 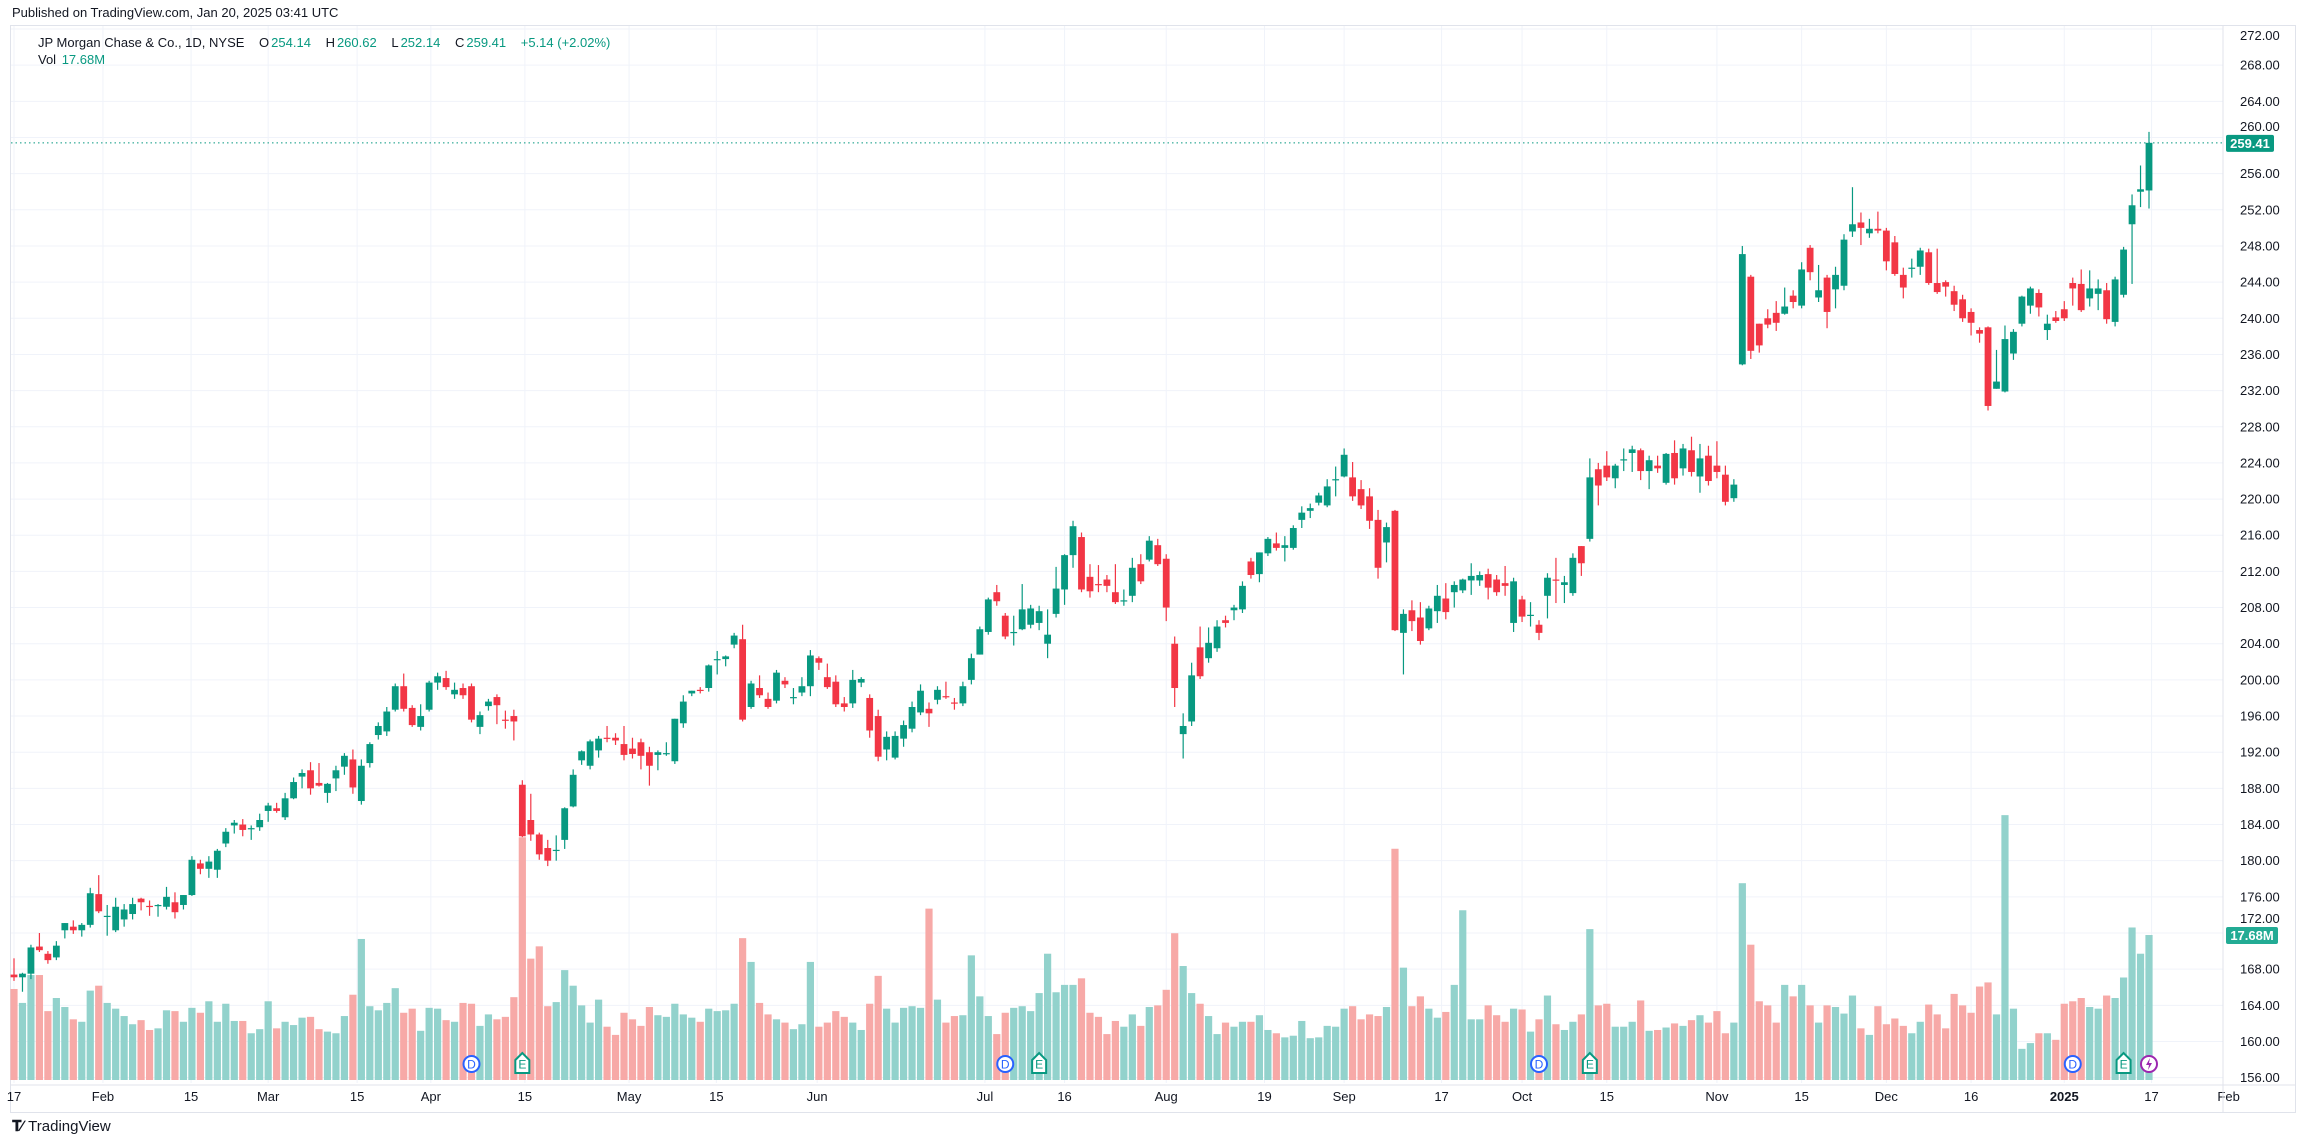 I want to click on dividend-marker-icon: D, so click(x=1539, y=1064).